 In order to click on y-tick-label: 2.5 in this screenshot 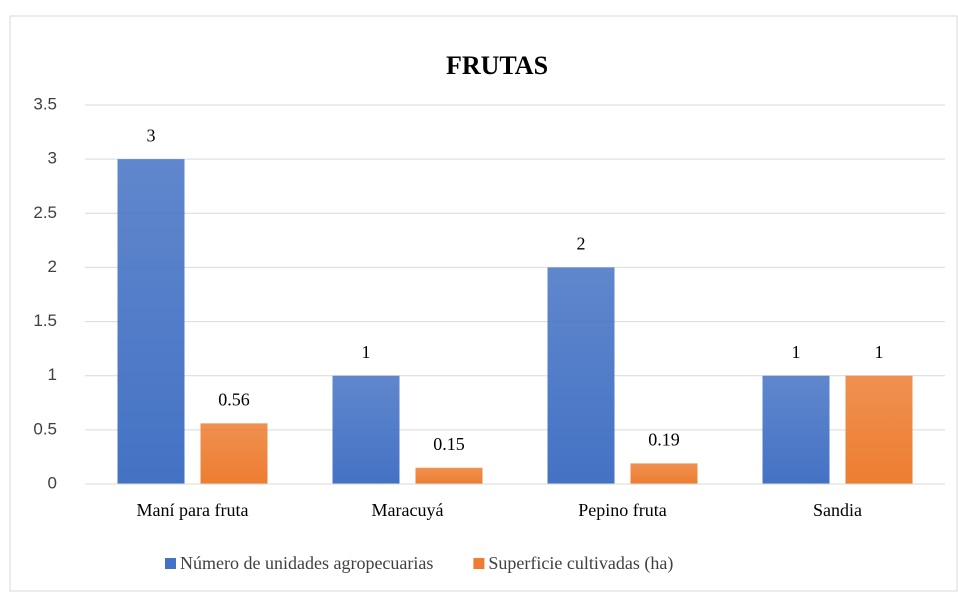, I will do `click(45, 212)`.